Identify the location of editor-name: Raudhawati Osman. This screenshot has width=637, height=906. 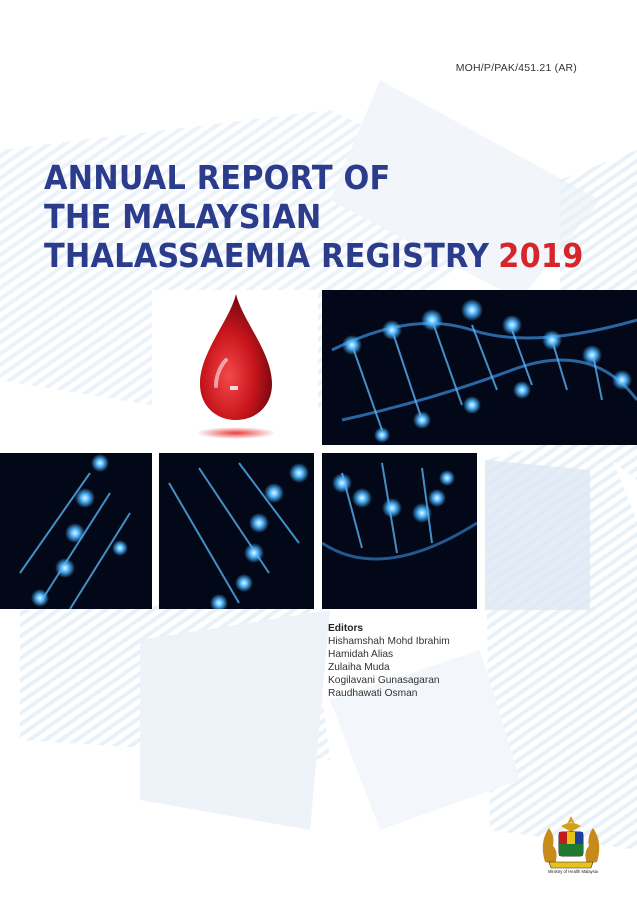
(373, 693).